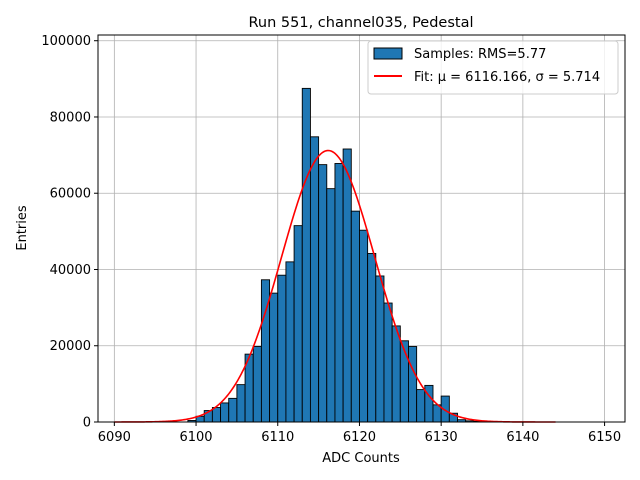  What do you see at coordinates (70, 194) in the screenshot?
I see `y-tick-label: 60000` at bounding box center [70, 194].